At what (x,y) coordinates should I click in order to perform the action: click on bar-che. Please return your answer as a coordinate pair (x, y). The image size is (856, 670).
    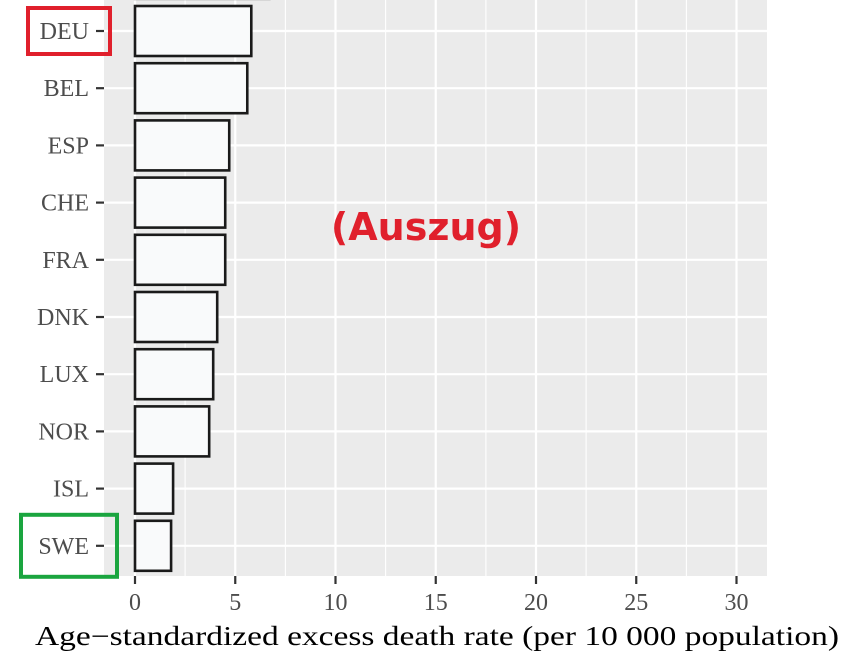
    Looking at the image, I should click on (180, 202).